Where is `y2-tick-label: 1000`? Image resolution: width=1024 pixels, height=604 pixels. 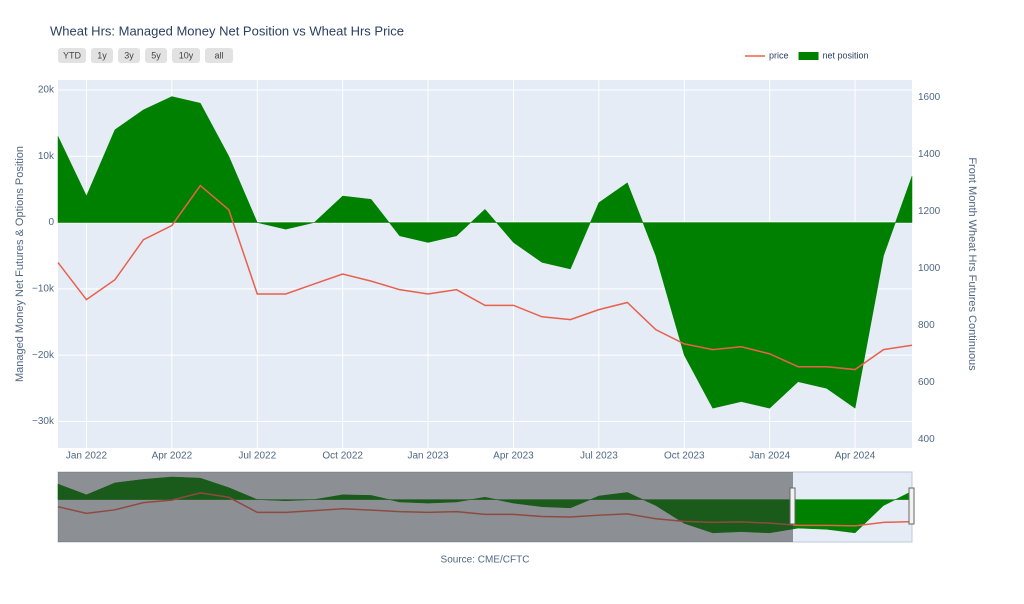
y2-tick-label: 1000 is located at coordinates (929, 268).